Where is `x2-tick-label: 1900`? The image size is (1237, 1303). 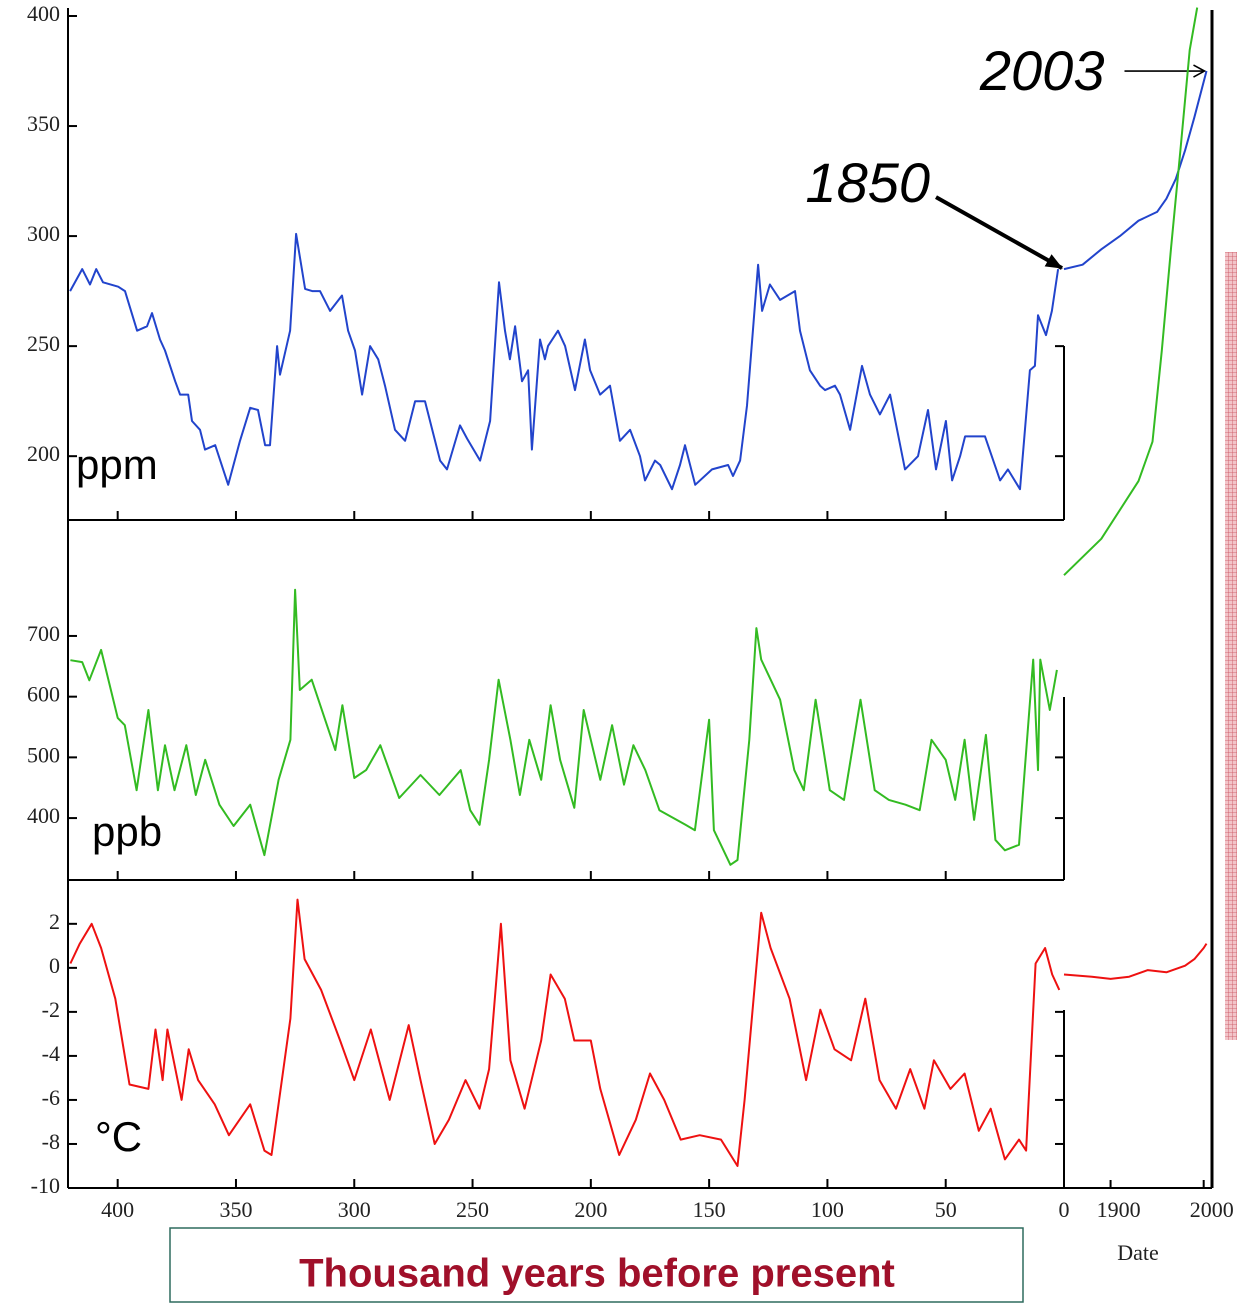 x2-tick-label: 1900 is located at coordinates (1119, 1209).